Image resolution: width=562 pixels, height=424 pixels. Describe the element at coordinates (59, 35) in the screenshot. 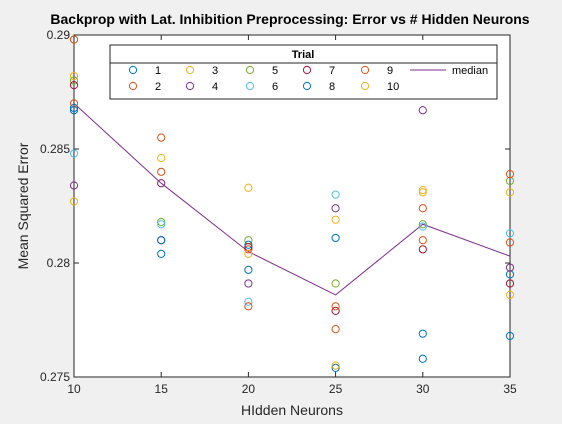

I see `y-tick-label: 0.29` at that location.